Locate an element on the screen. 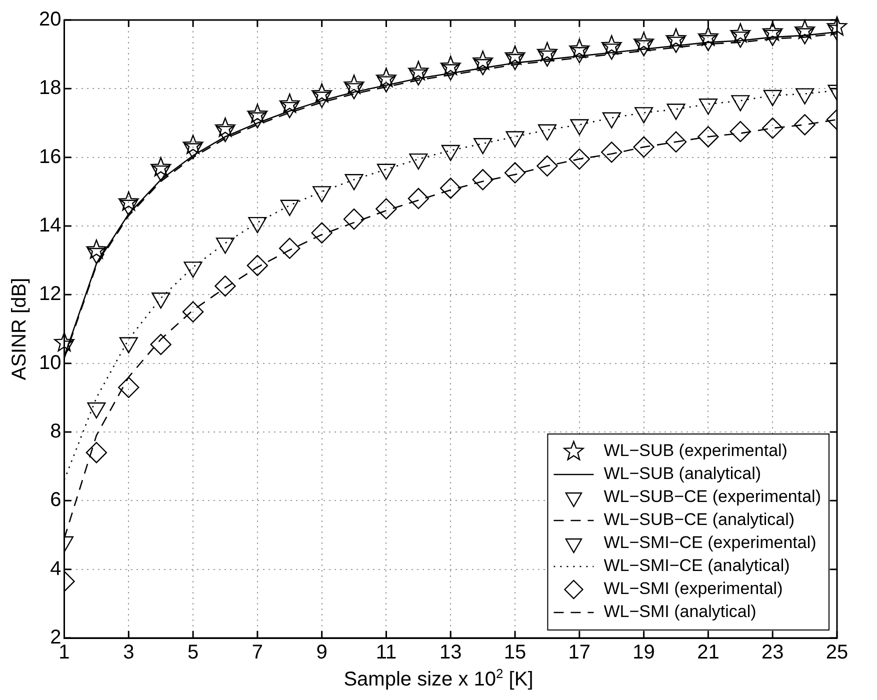 The width and height of the screenshot is (877, 700). y-tick-label: 18 is located at coordinates (50, 88).